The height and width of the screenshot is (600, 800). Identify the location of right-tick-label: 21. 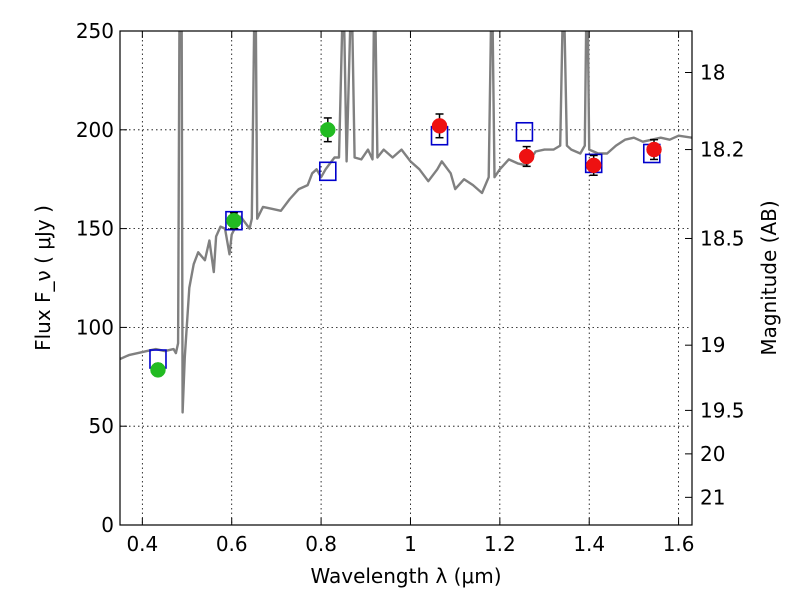
(712, 497).